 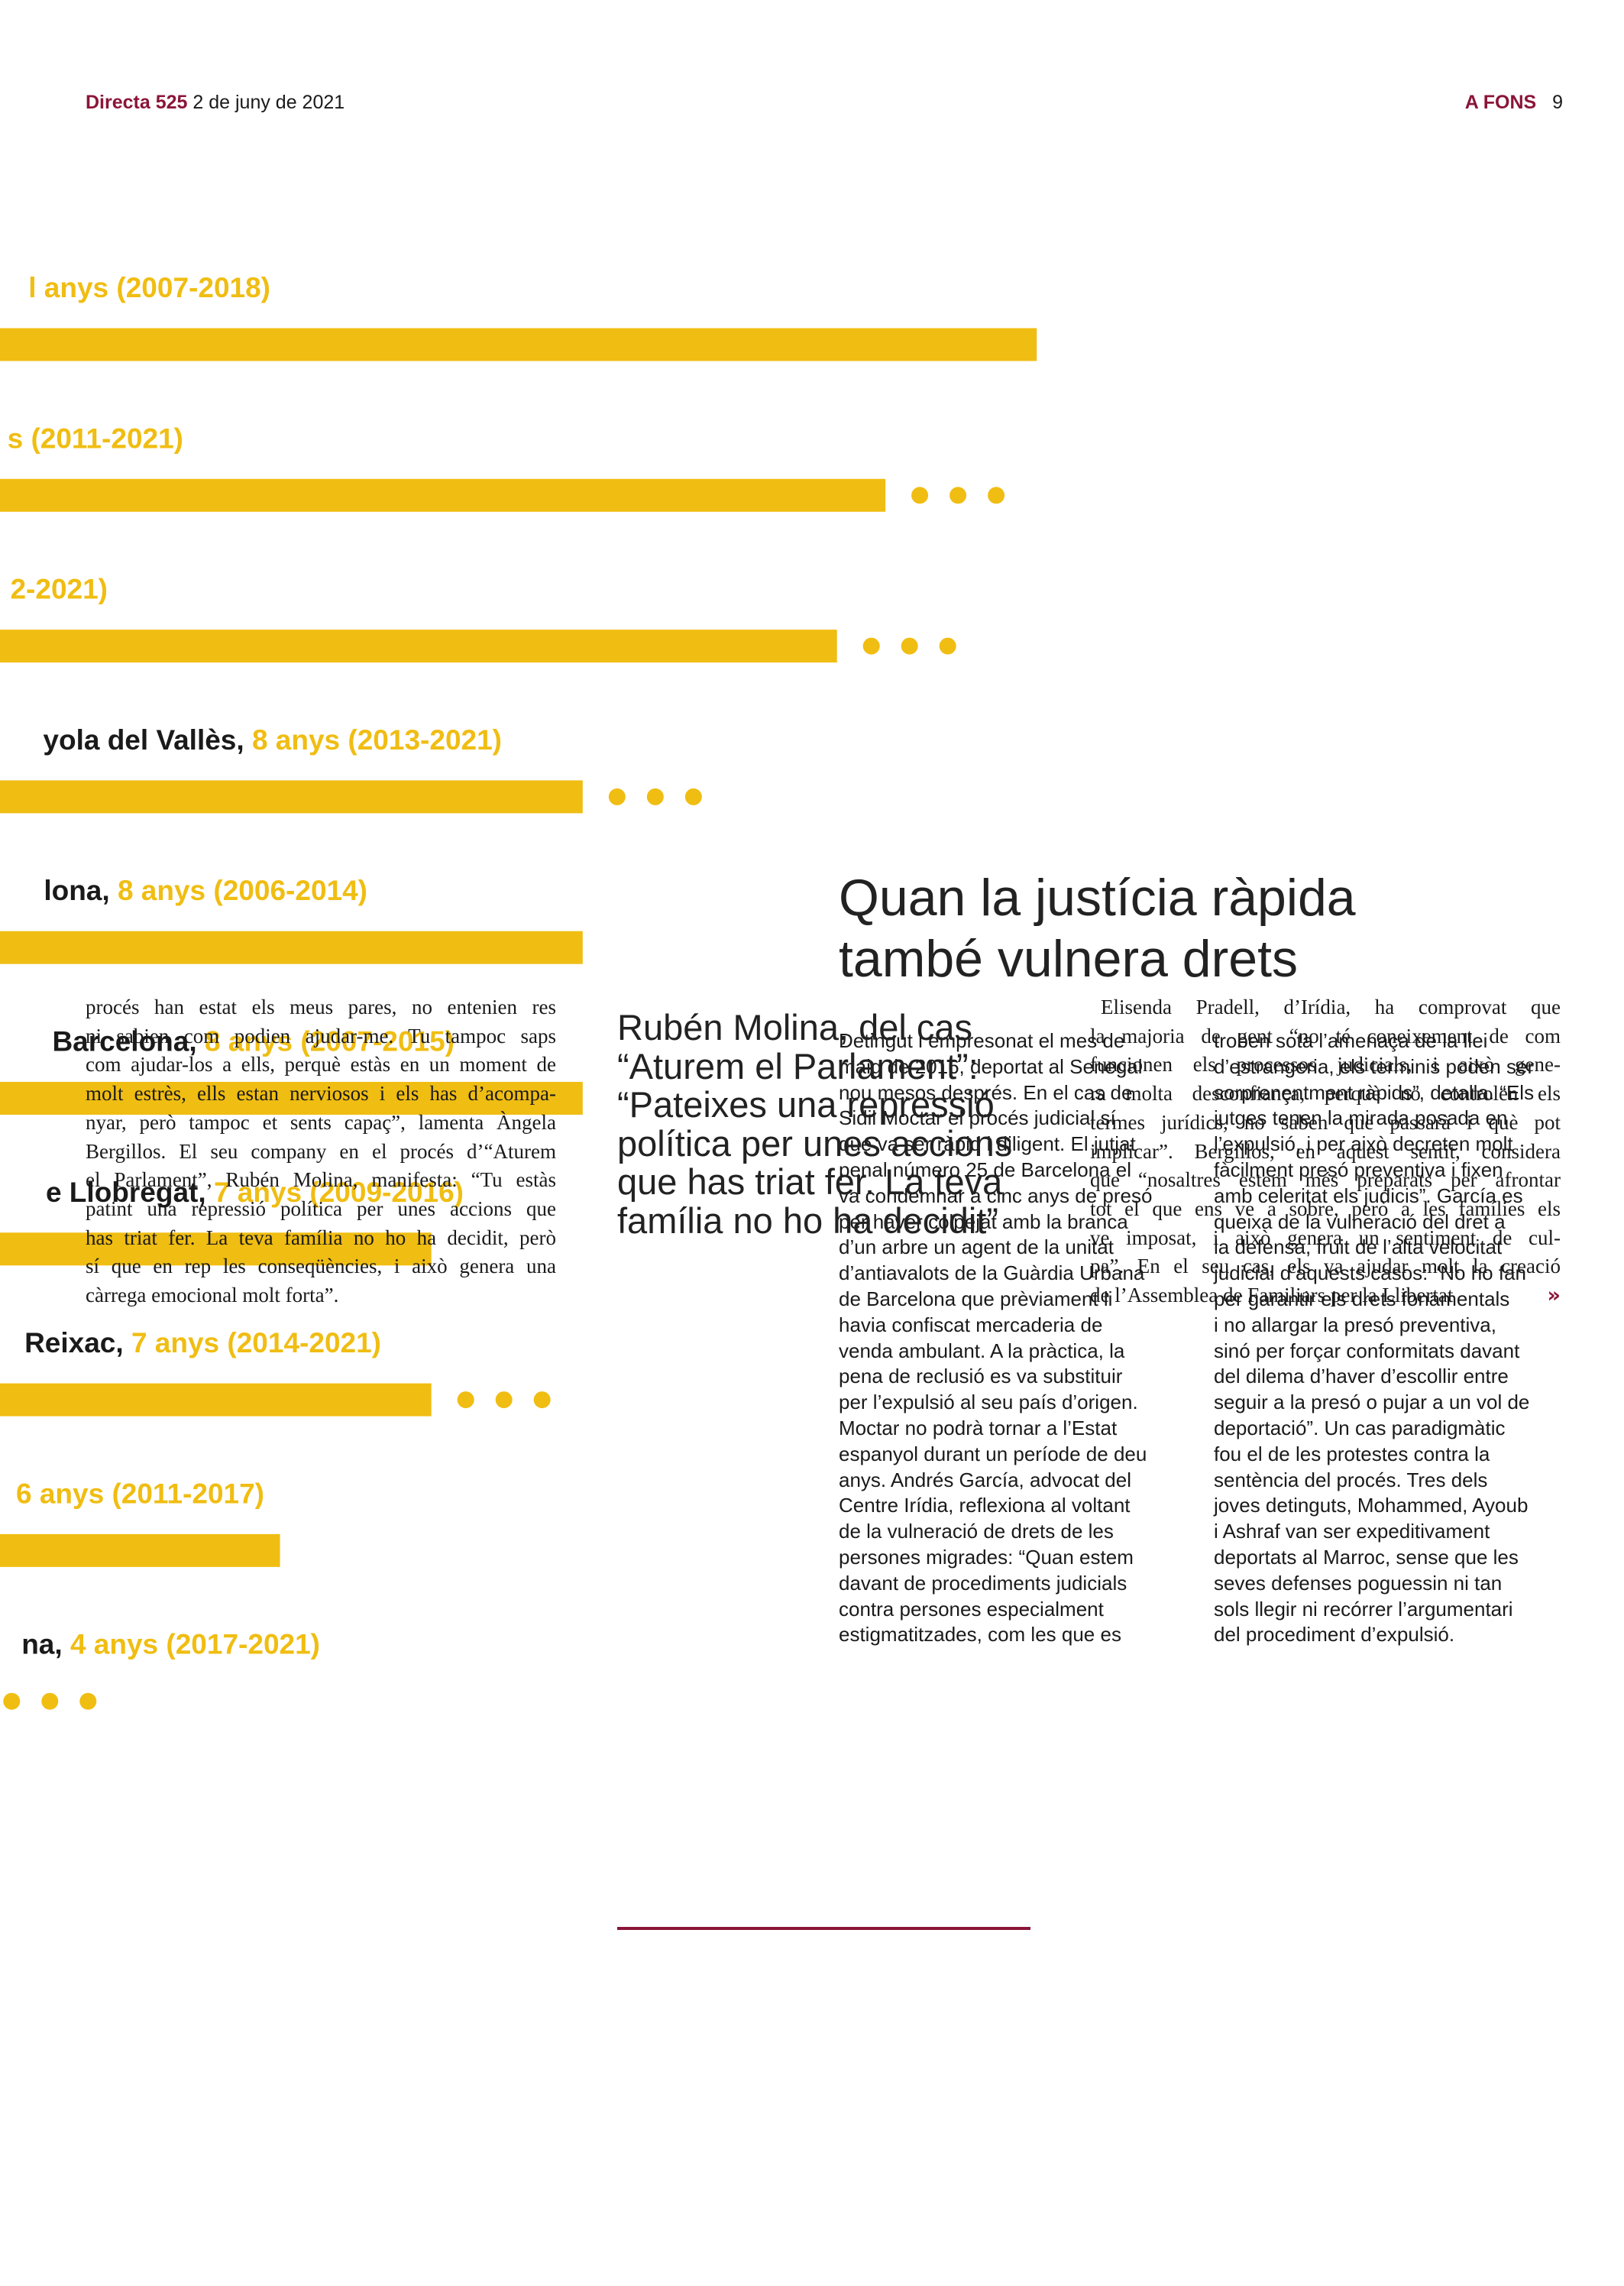 I want to click on publication: Directa 525, so click(x=137, y=102).